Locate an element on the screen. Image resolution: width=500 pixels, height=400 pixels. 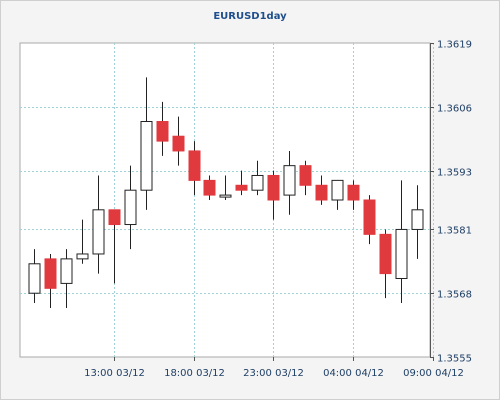
y-tick-label: 1.3568 is located at coordinates (454, 295).